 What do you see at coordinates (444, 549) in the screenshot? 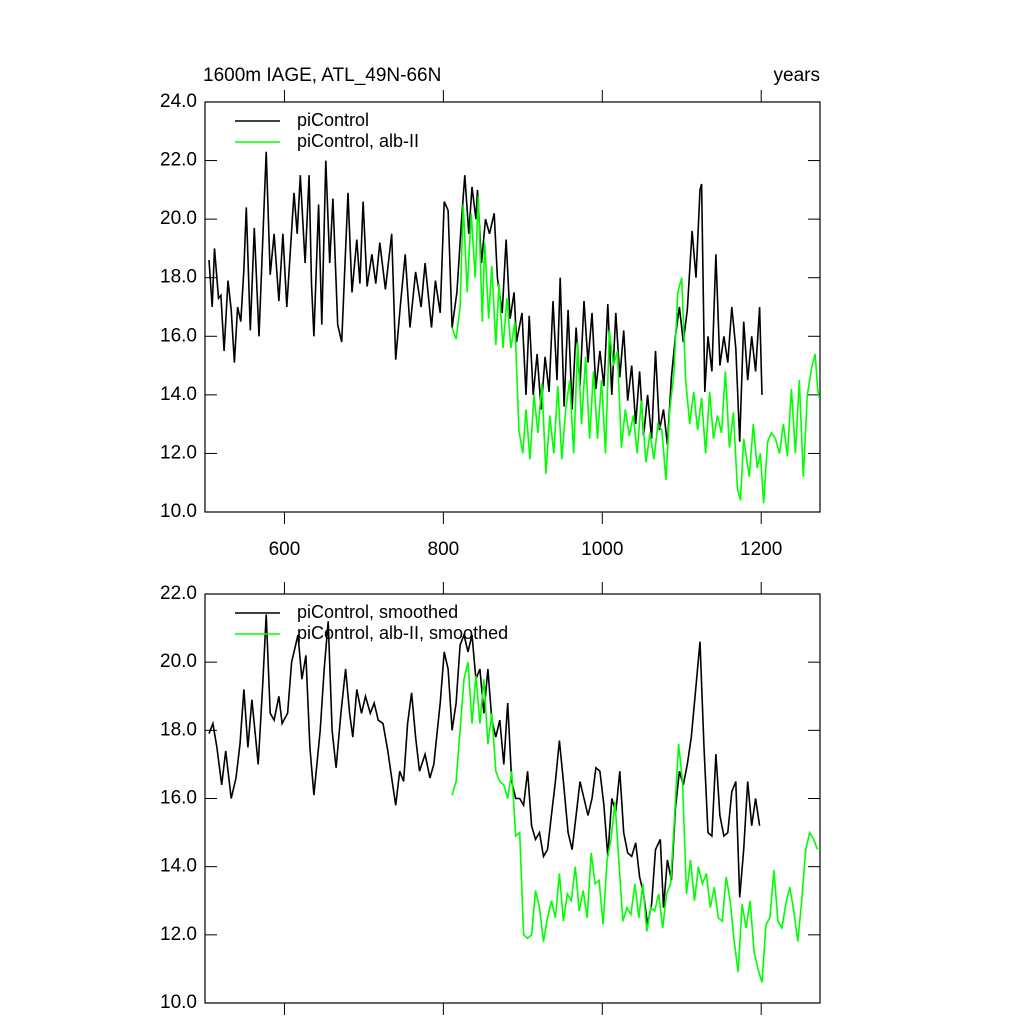
I see `x-tick-label: 800` at bounding box center [444, 549].